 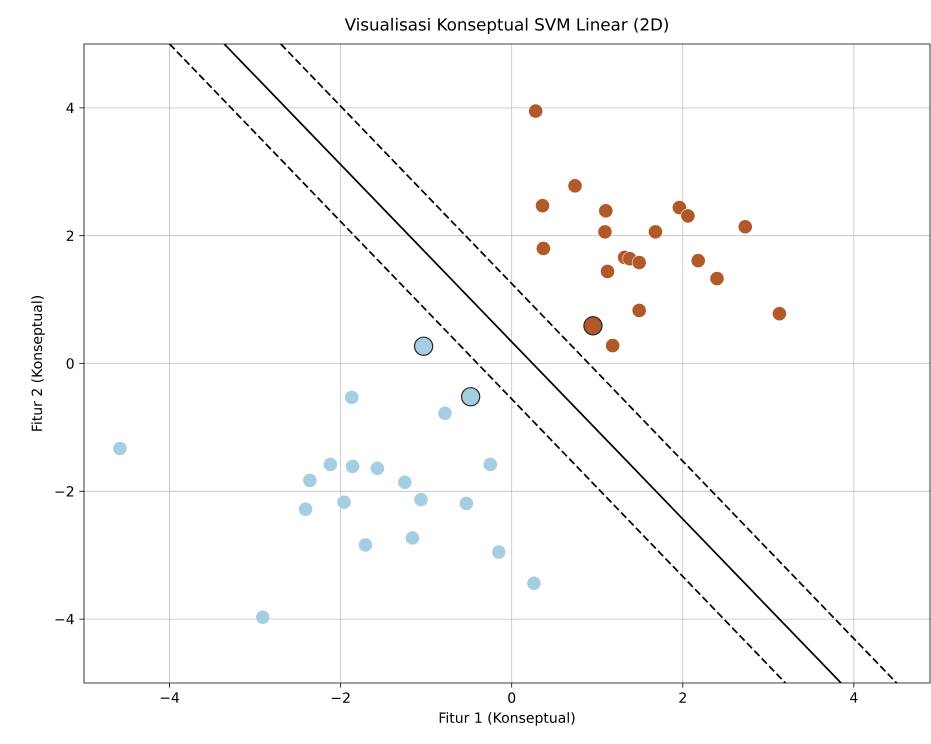 I want to click on x-tick-label: 0, so click(x=512, y=697).